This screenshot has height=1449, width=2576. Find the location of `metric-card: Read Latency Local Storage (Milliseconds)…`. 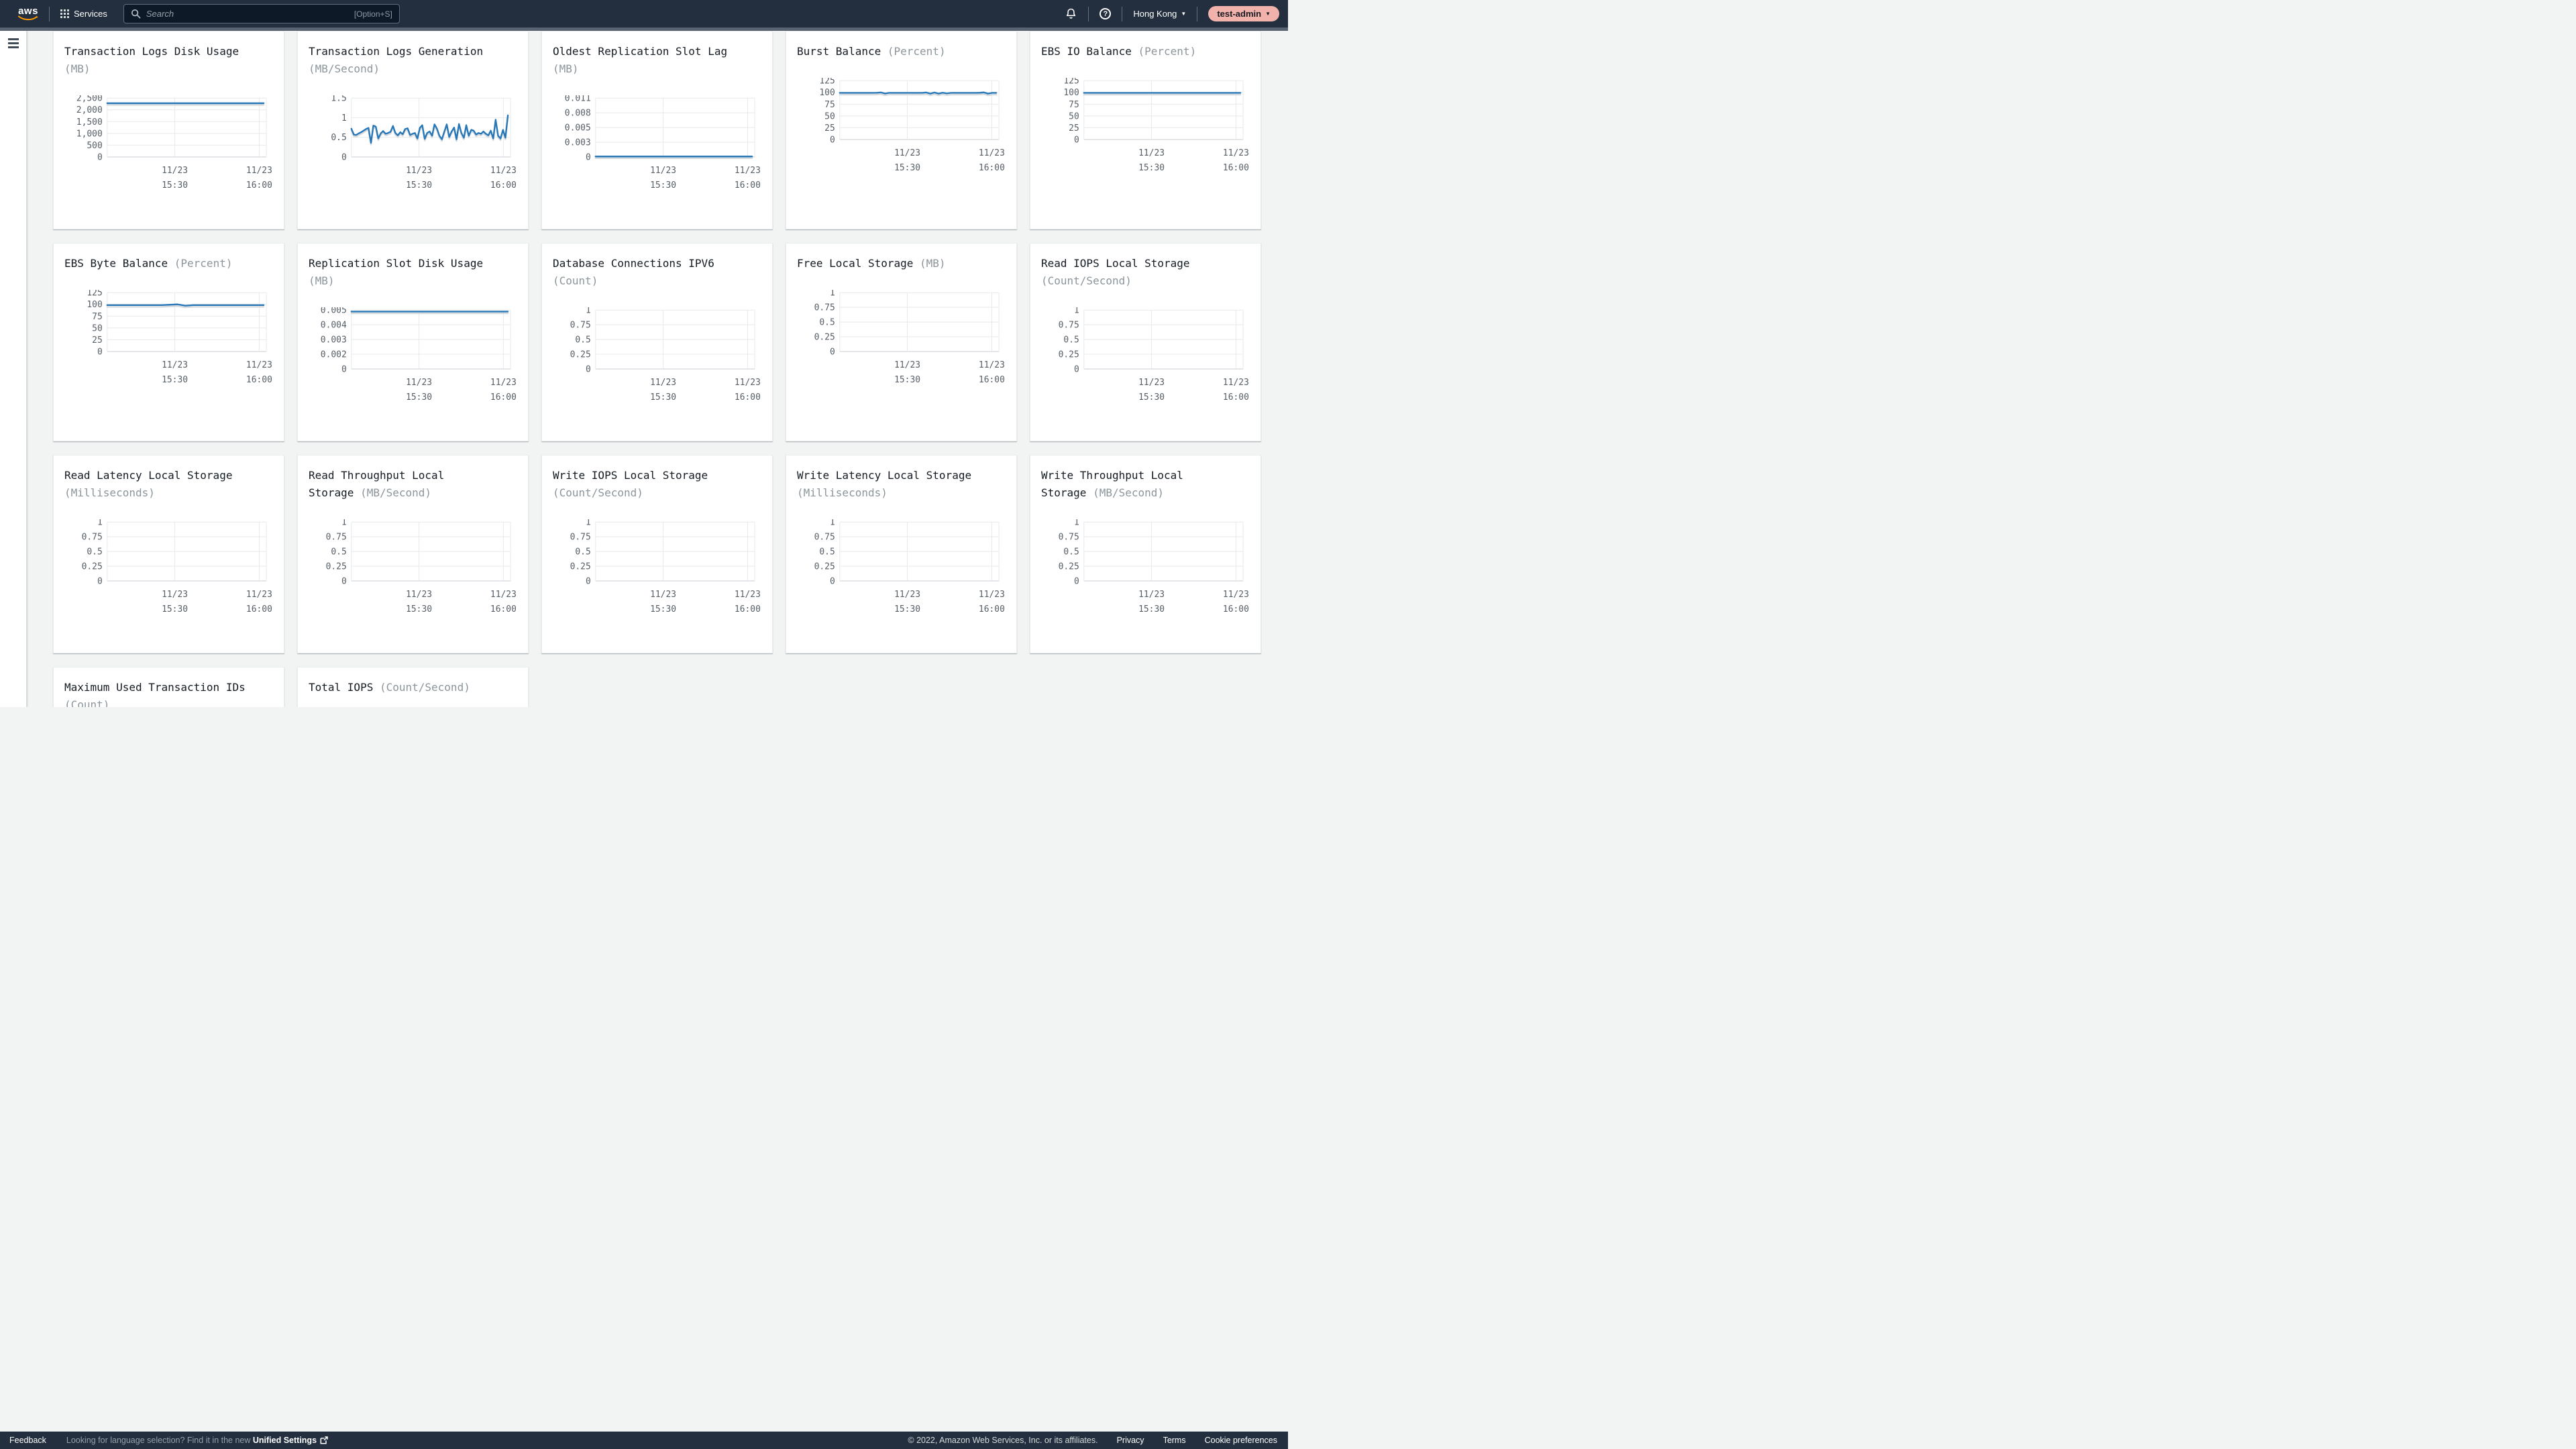

metric-card: Read Latency Local Storage (Milliseconds)… is located at coordinates (168, 554).